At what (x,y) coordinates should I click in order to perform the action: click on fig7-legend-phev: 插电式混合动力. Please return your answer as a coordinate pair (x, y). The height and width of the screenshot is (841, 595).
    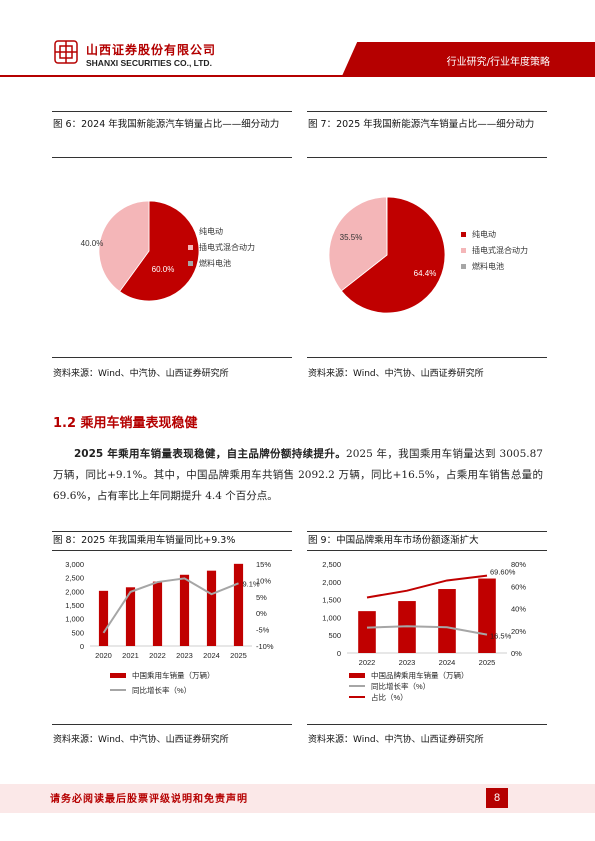
    Looking at the image, I should click on (494, 250).